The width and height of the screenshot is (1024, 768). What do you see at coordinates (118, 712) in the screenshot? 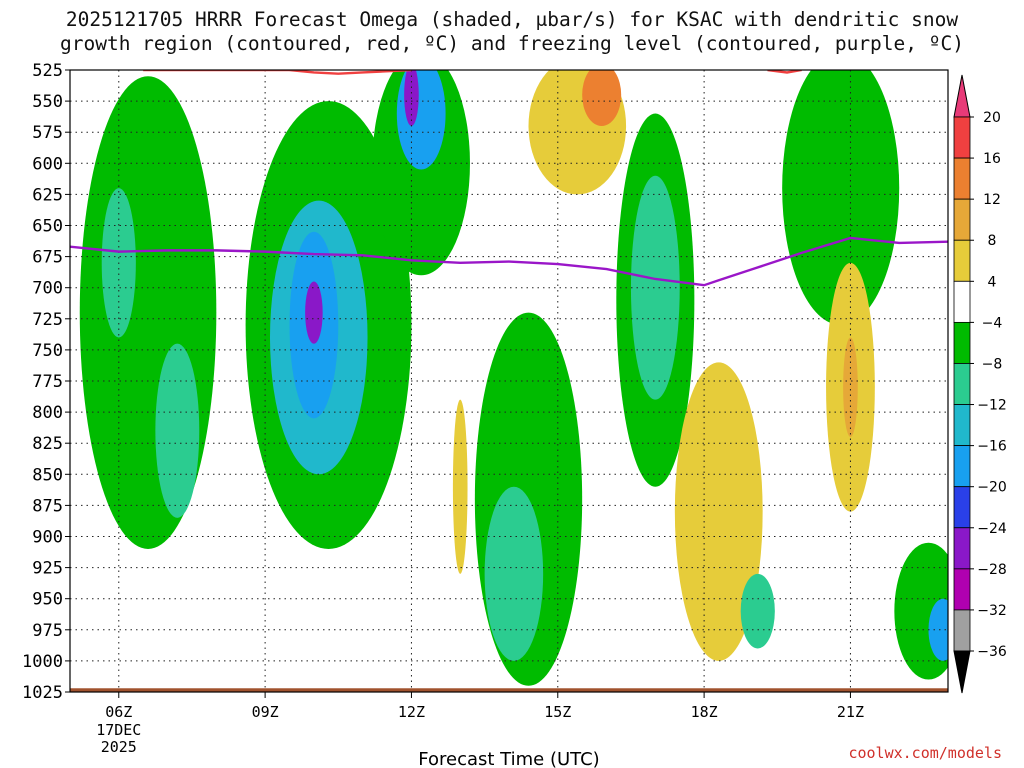
I see `x-tick-label: 06Z` at bounding box center [118, 712].